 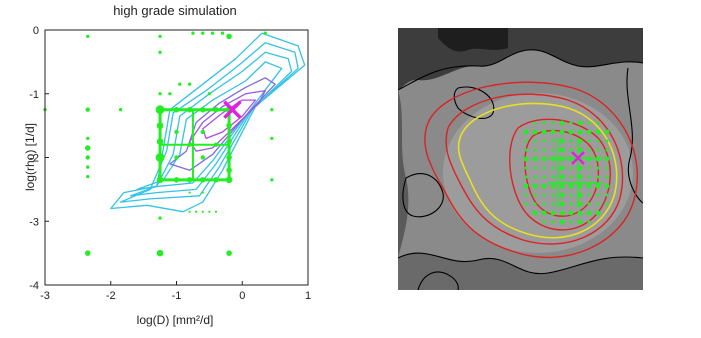 What do you see at coordinates (34, 159) in the screenshot?
I see `y-tick-label: -2` at bounding box center [34, 159].